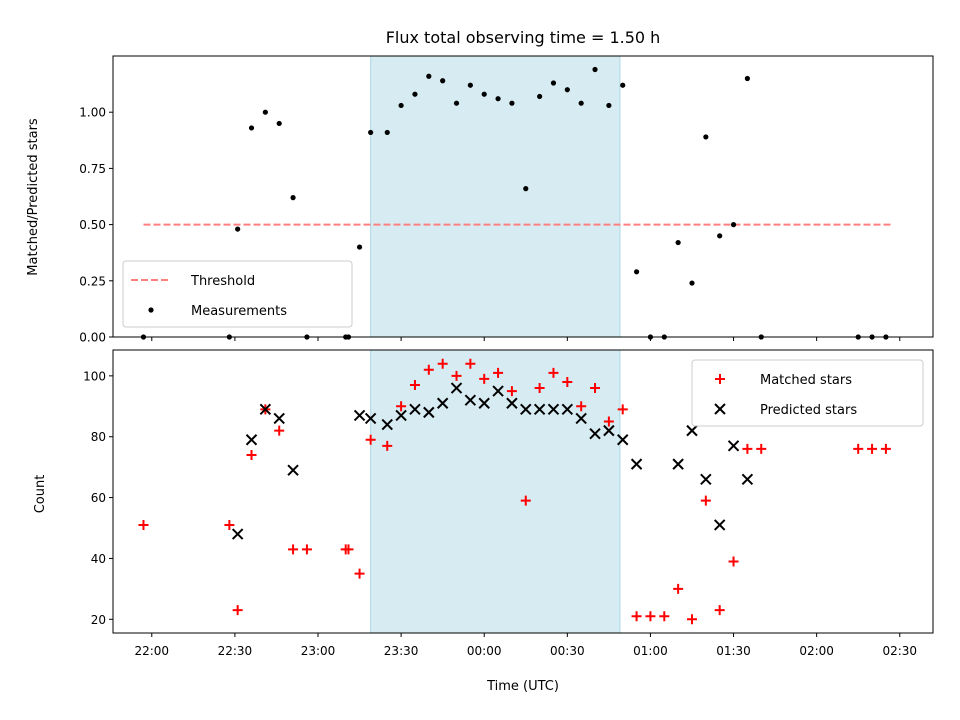 Image resolution: width=960 pixels, height=720 pixels. Describe the element at coordinates (720, 379) in the screenshot. I see `legend-matched-swatch` at that location.